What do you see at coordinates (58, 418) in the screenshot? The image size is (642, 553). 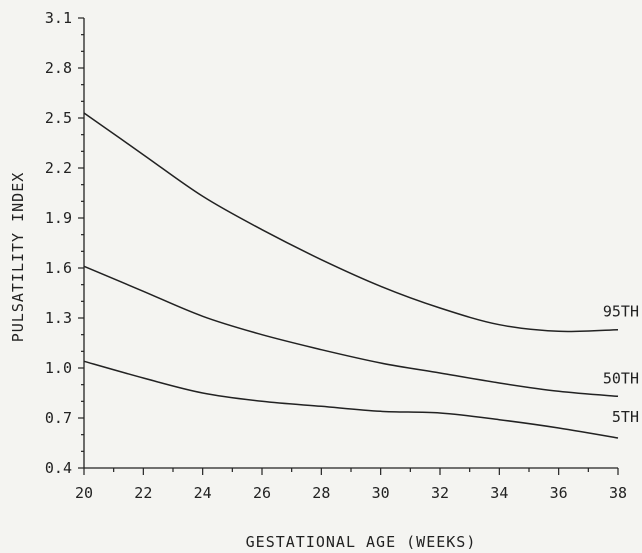 I see `y-tick-label: 0.7` at bounding box center [58, 418].